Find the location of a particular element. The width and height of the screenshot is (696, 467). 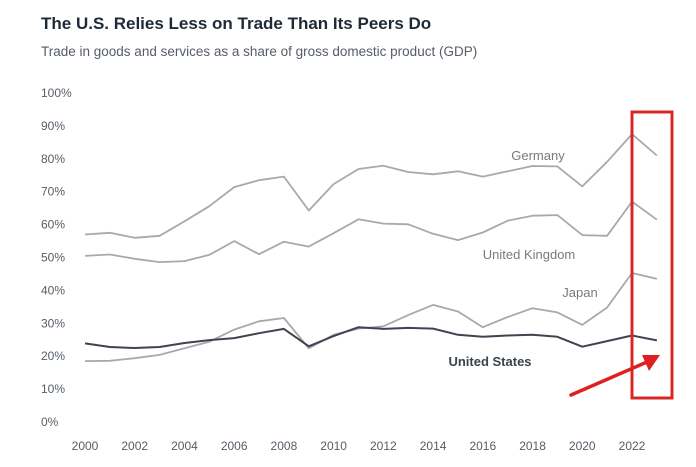

y-tick-label: 20% is located at coordinates (53, 356).